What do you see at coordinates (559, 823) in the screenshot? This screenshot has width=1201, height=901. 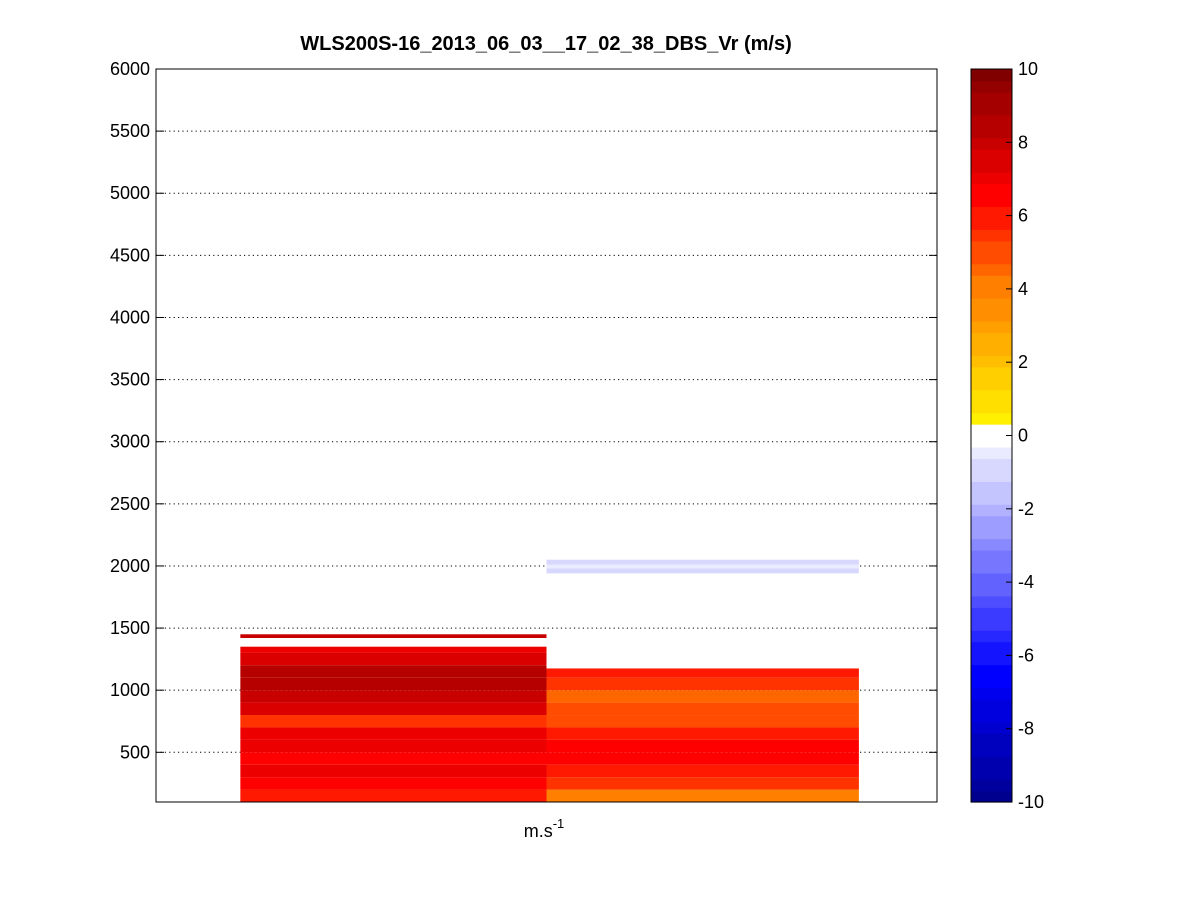 I see `x-axis-label-exponent: -1` at bounding box center [559, 823].